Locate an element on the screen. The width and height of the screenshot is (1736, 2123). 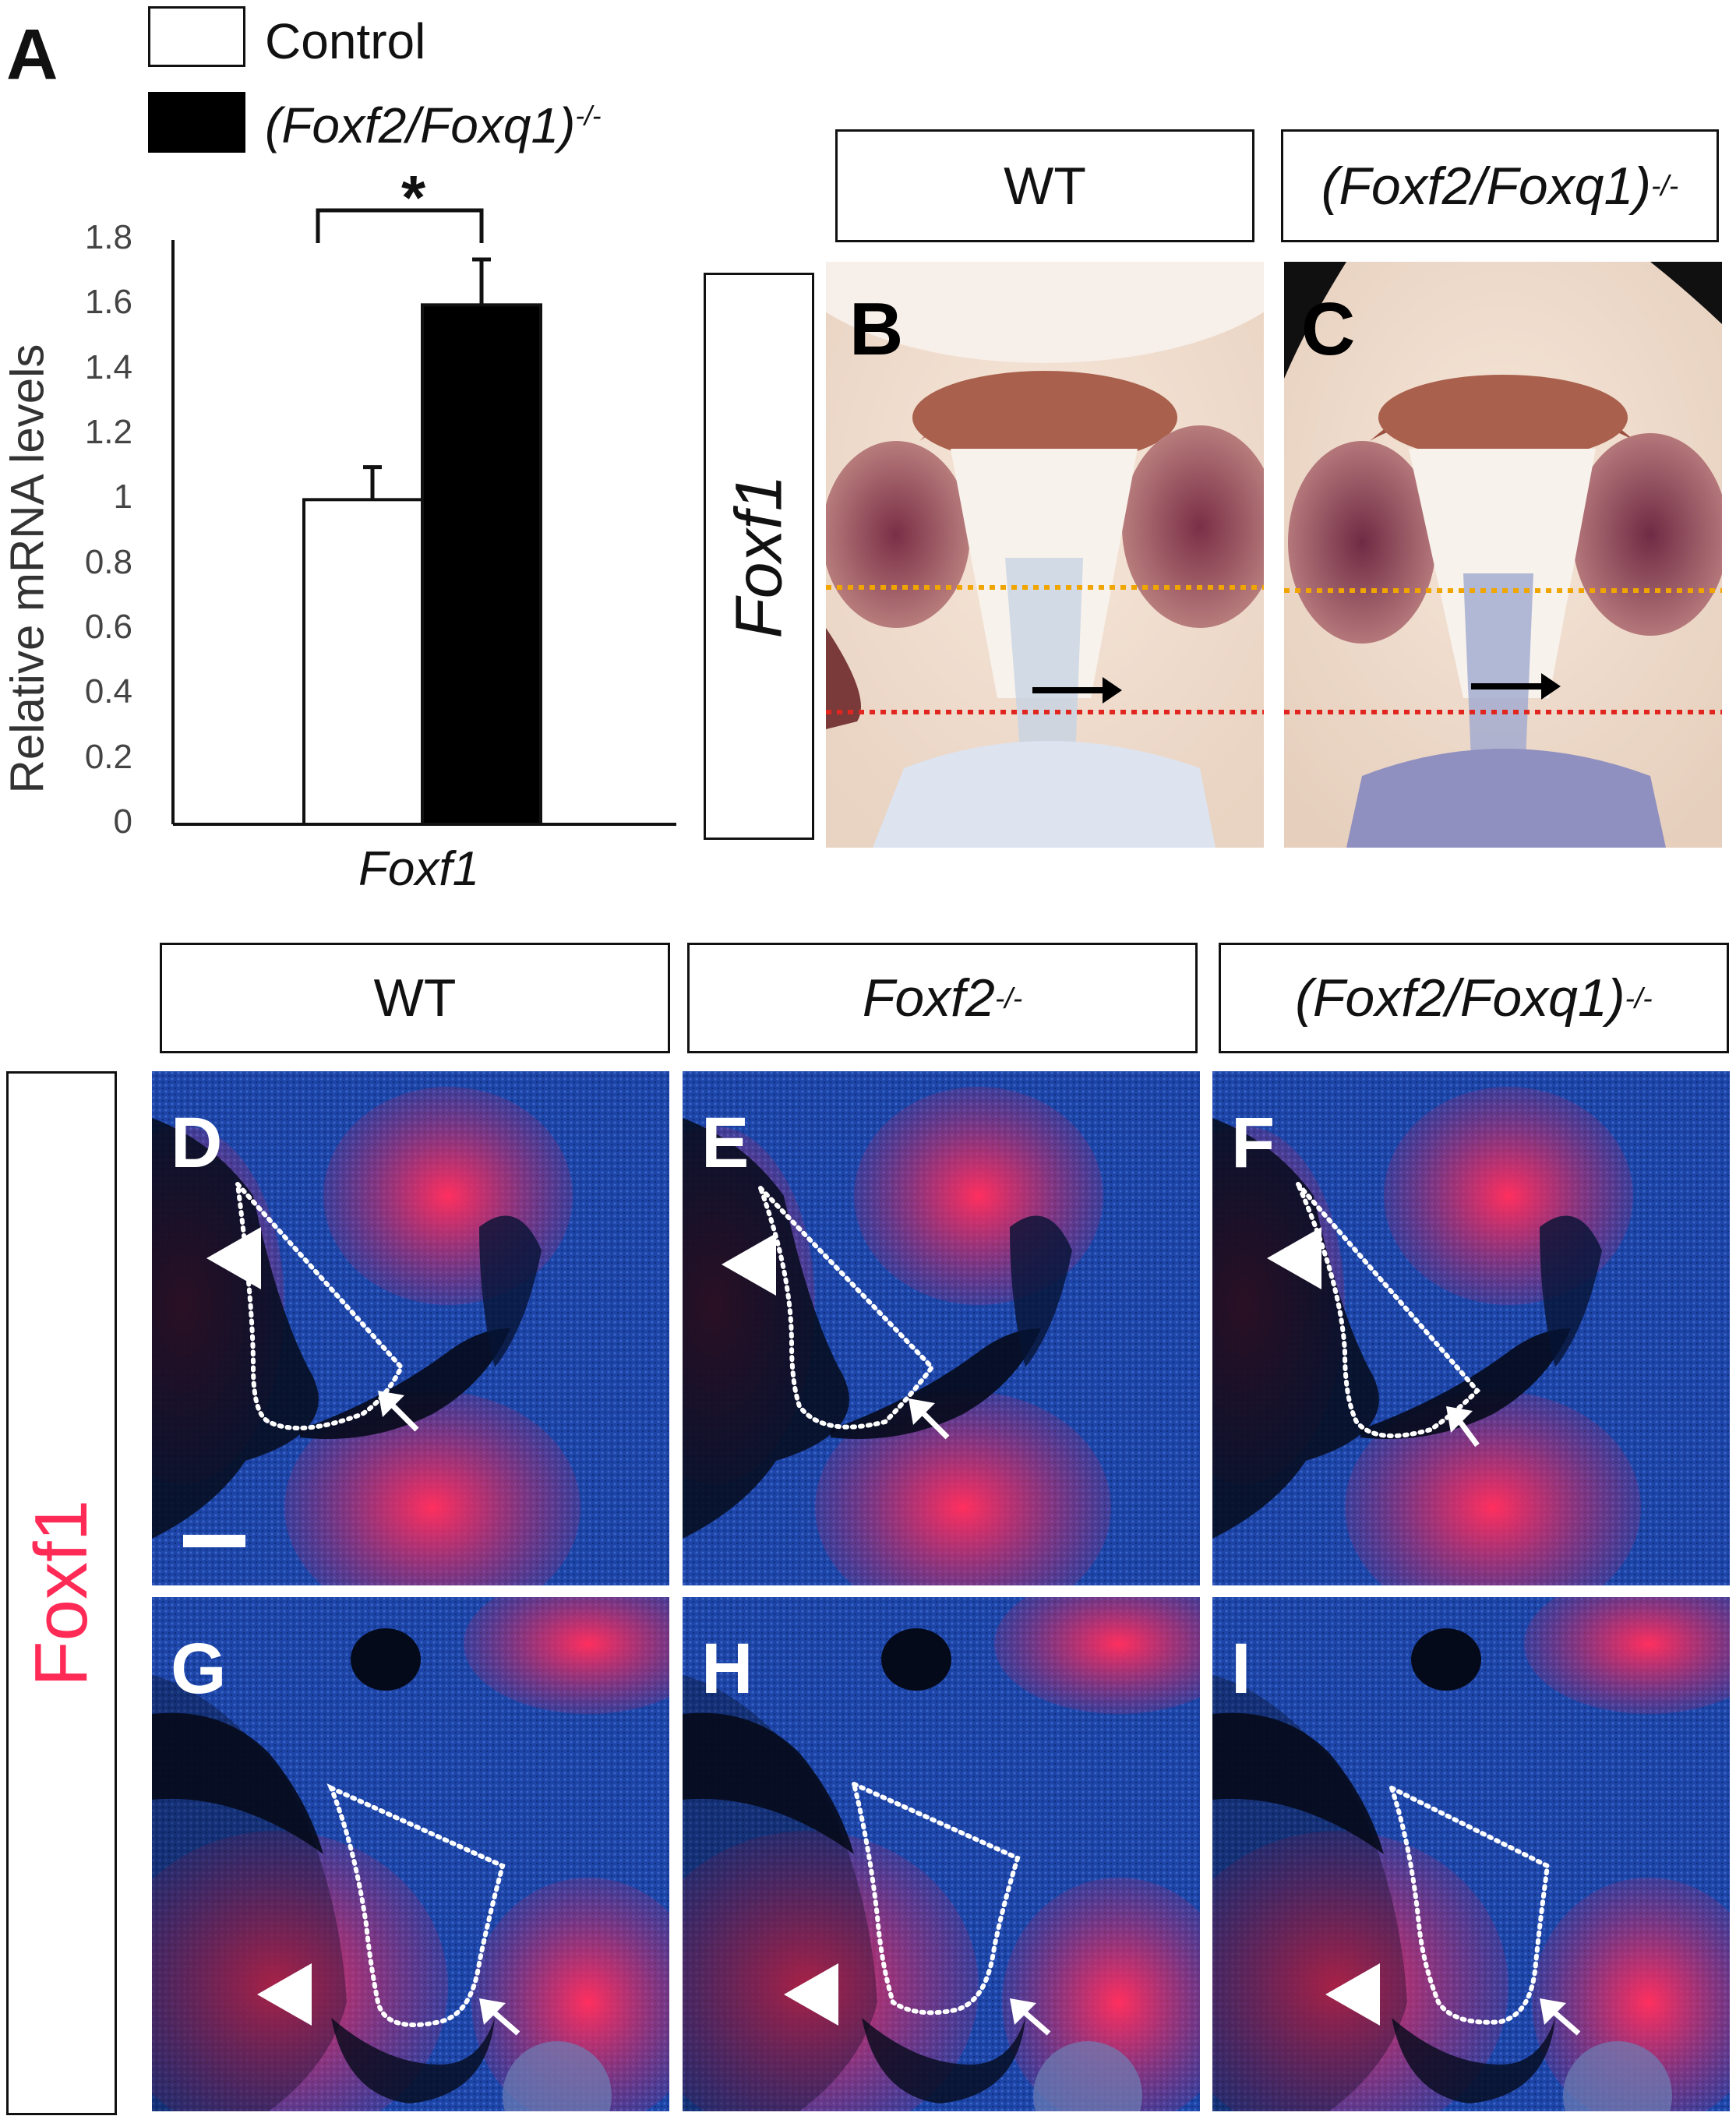
bar-mutant is located at coordinates (481, 565).